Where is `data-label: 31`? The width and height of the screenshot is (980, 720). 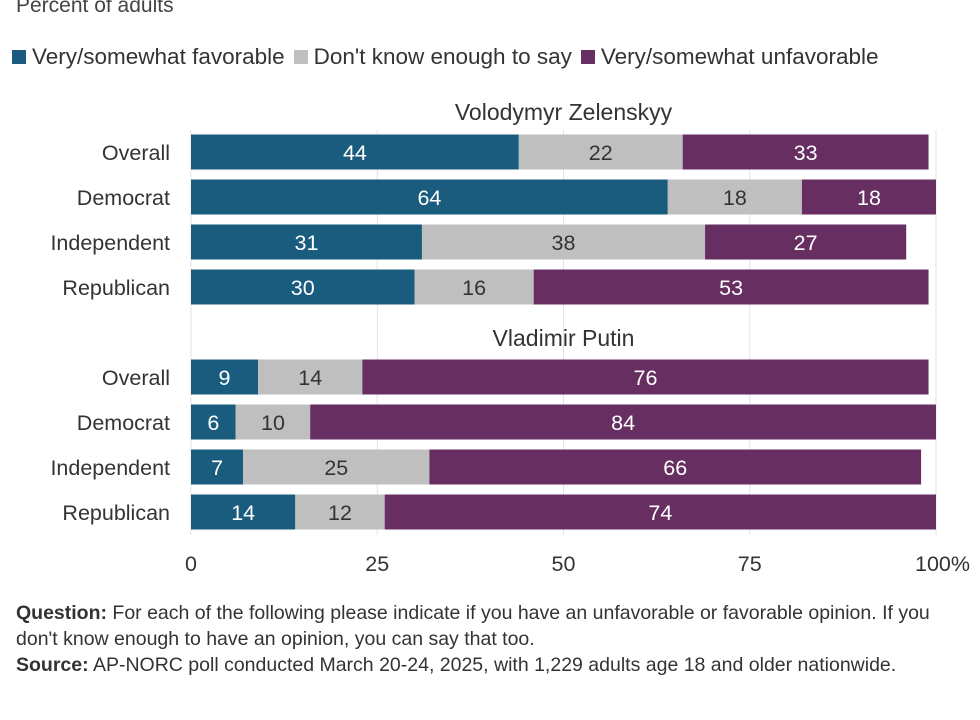 data-label: 31 is located at coordinates (307, 243).